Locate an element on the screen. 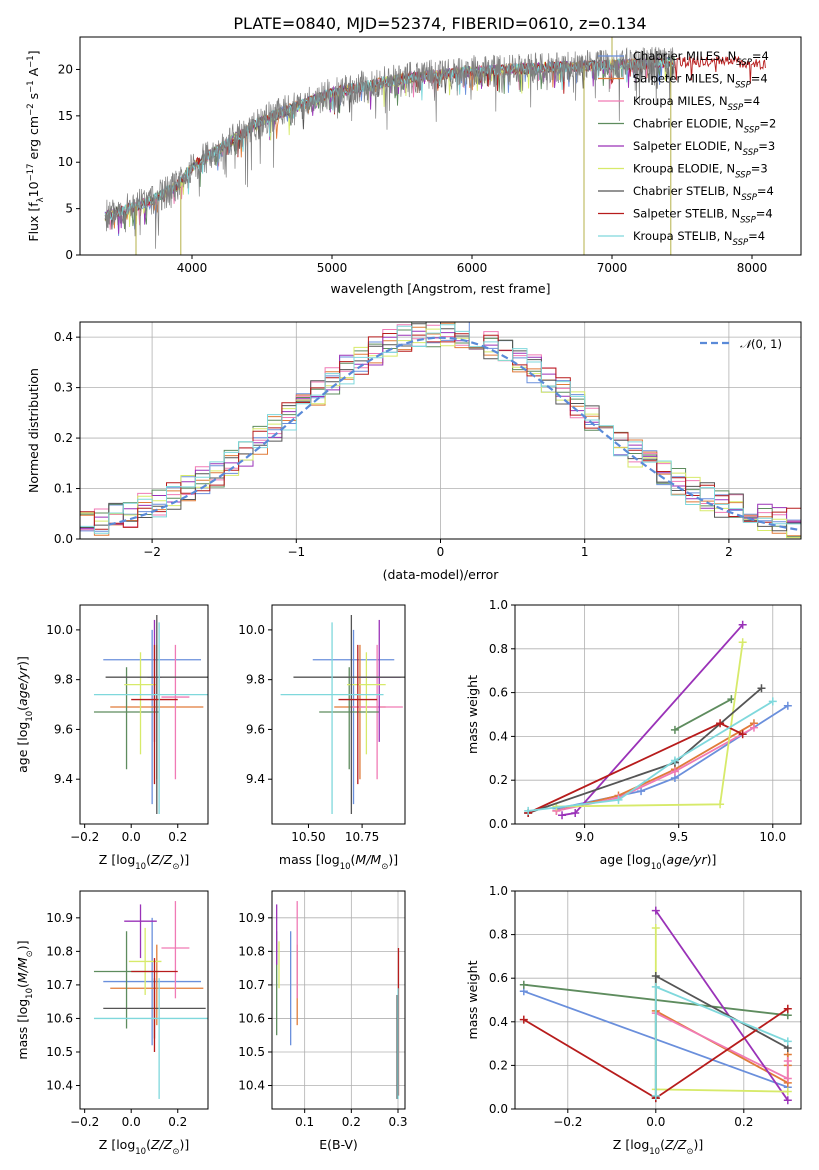 The image size is (819, 1170). y-axis-label: age [log10(age/yr)] is located at coordinates (25, 714).